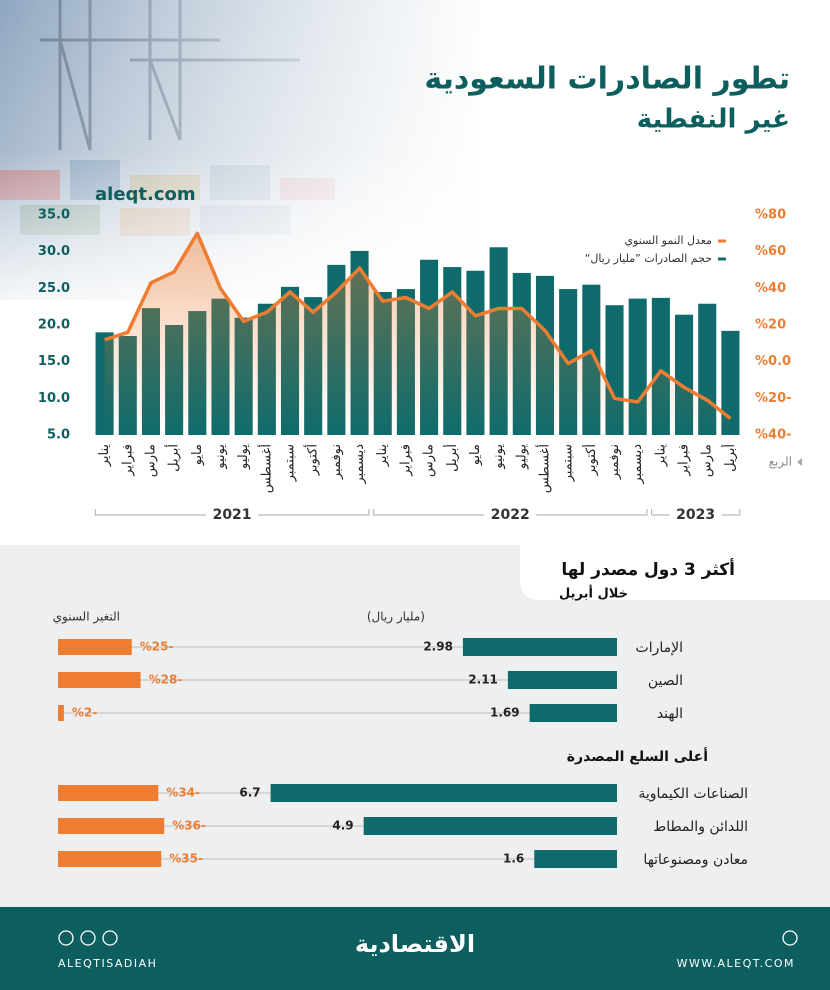 The height and width of the screenshot is (990, 830). I want to click on value-label: 2.11, so click(483, 680).